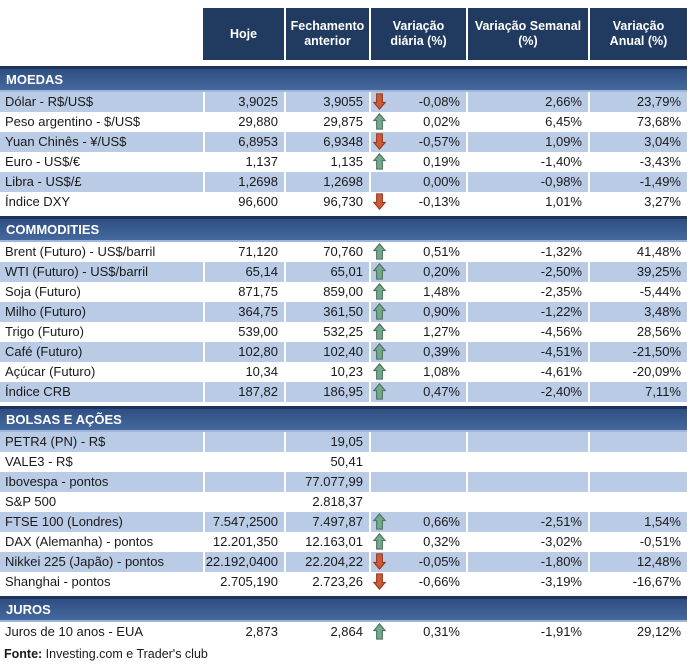 The height and width of the screenshot is (669, 687). I want to click on section-header-moedas: MOEDAS, so click(343, 79).